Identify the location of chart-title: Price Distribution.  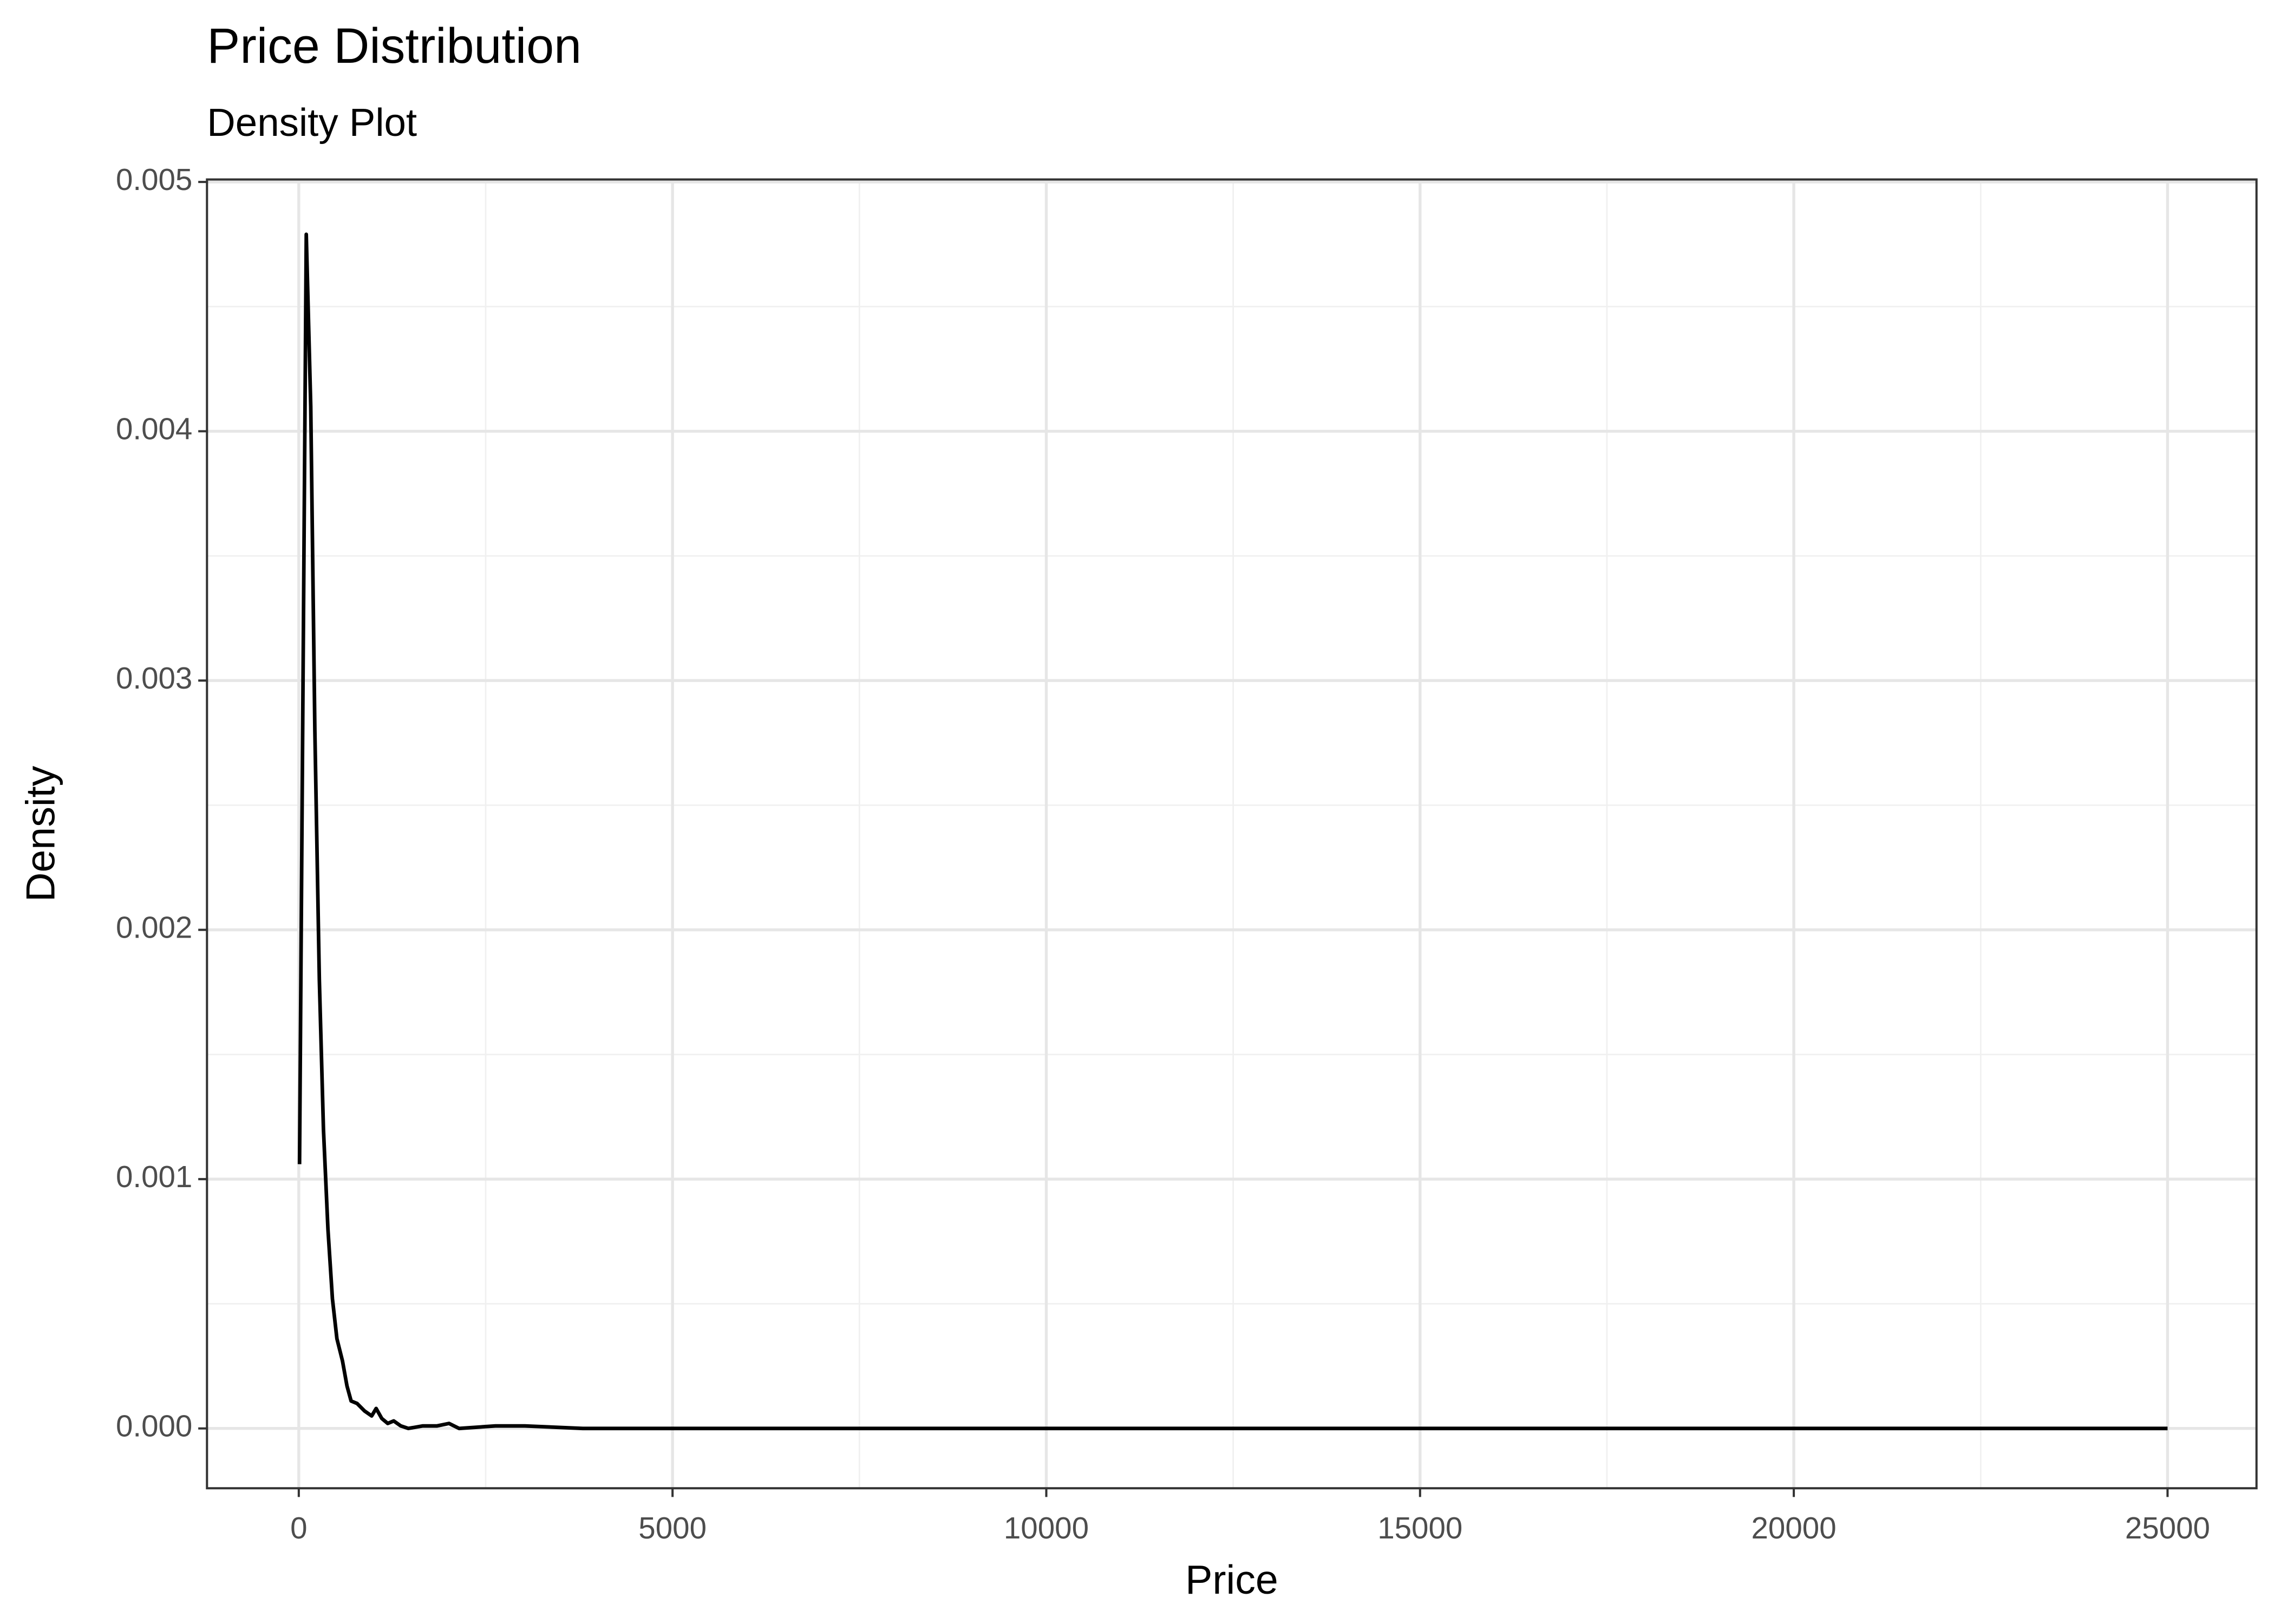
(394, 46).